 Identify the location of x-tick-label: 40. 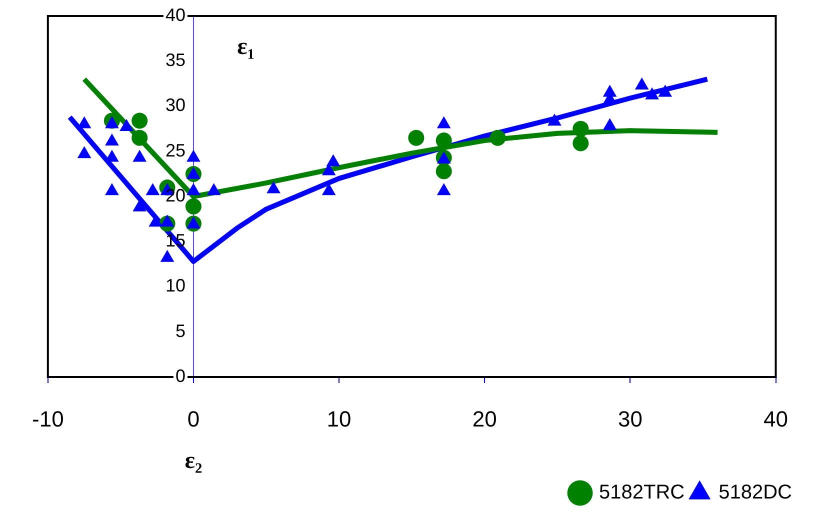
(776, 419).